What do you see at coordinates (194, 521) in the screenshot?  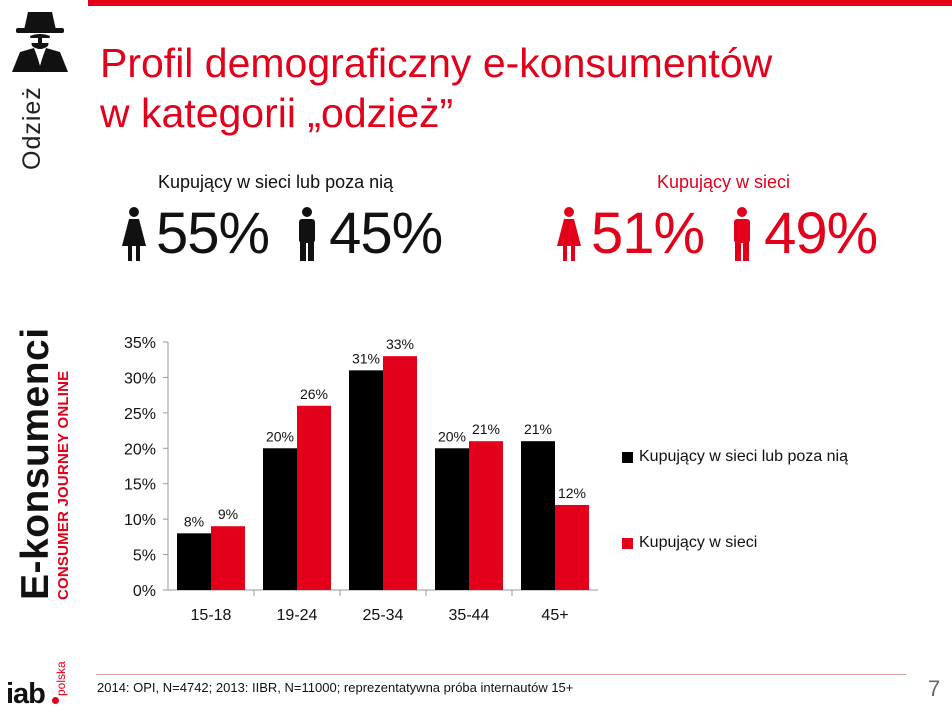 I see `data-label: 8%` at bounding box center [194, 521].